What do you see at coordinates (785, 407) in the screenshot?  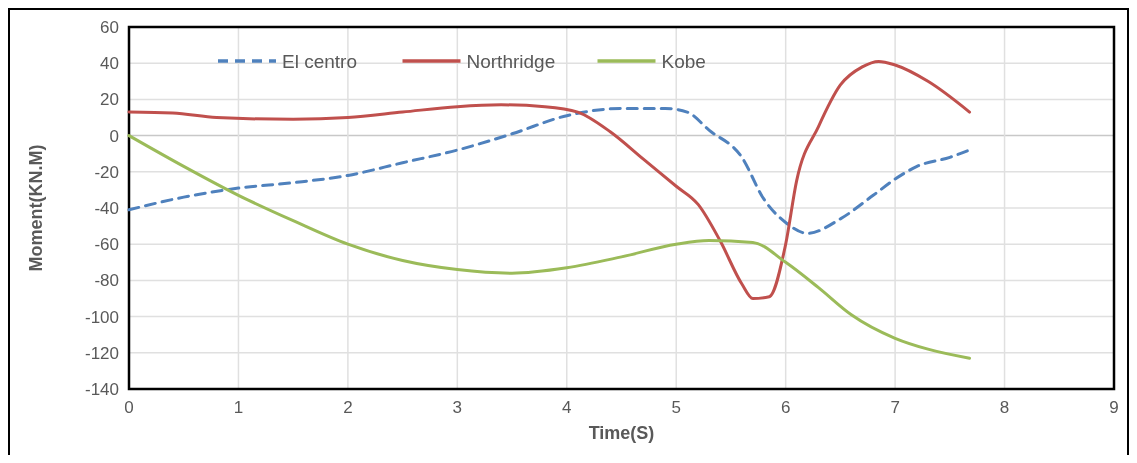 I see `x-tick-label: 6` at bounding box center [785, 407].